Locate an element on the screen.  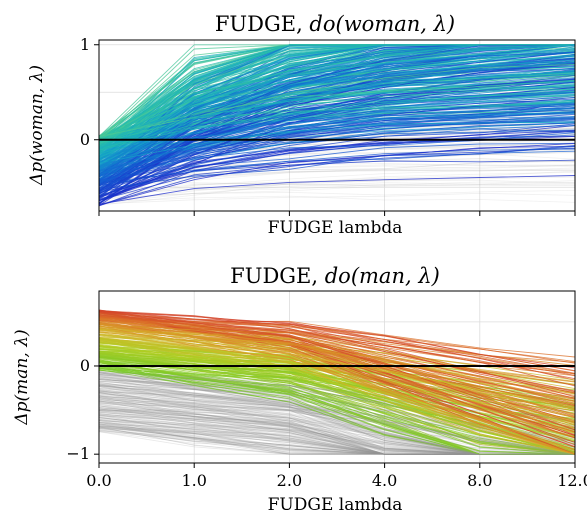
chart-title-woman: FUDGE, do(woman, λ) is located at coordinates (335, 24).